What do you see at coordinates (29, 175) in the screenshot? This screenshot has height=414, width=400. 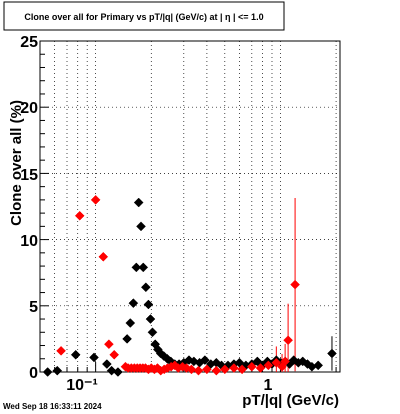 I see `y-tick-label: 15` at bounding box center [29, 175].